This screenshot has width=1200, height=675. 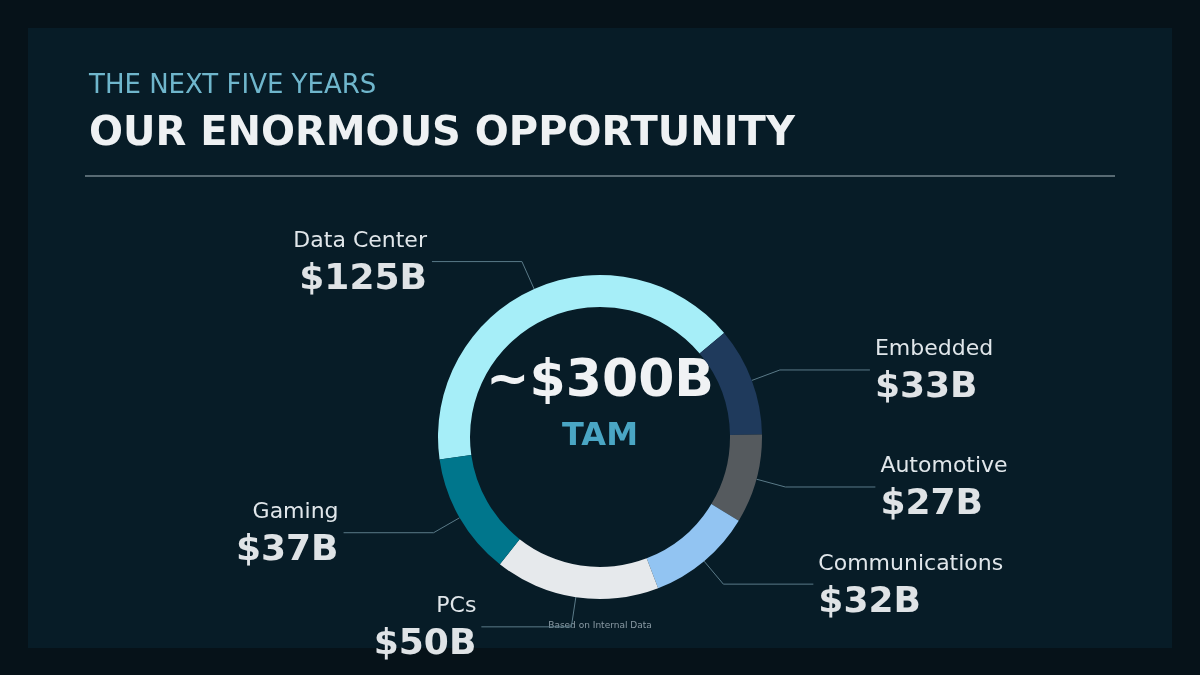 I want to click on slice-label: Gaming, so click(x=295, y=511).